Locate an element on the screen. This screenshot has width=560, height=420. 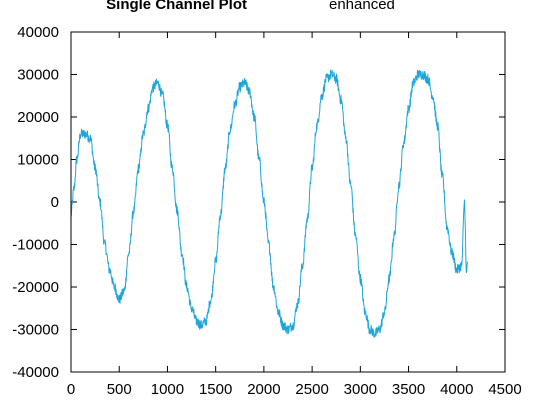
y-tick-label: -20000 is located at coordinates (35, 287).